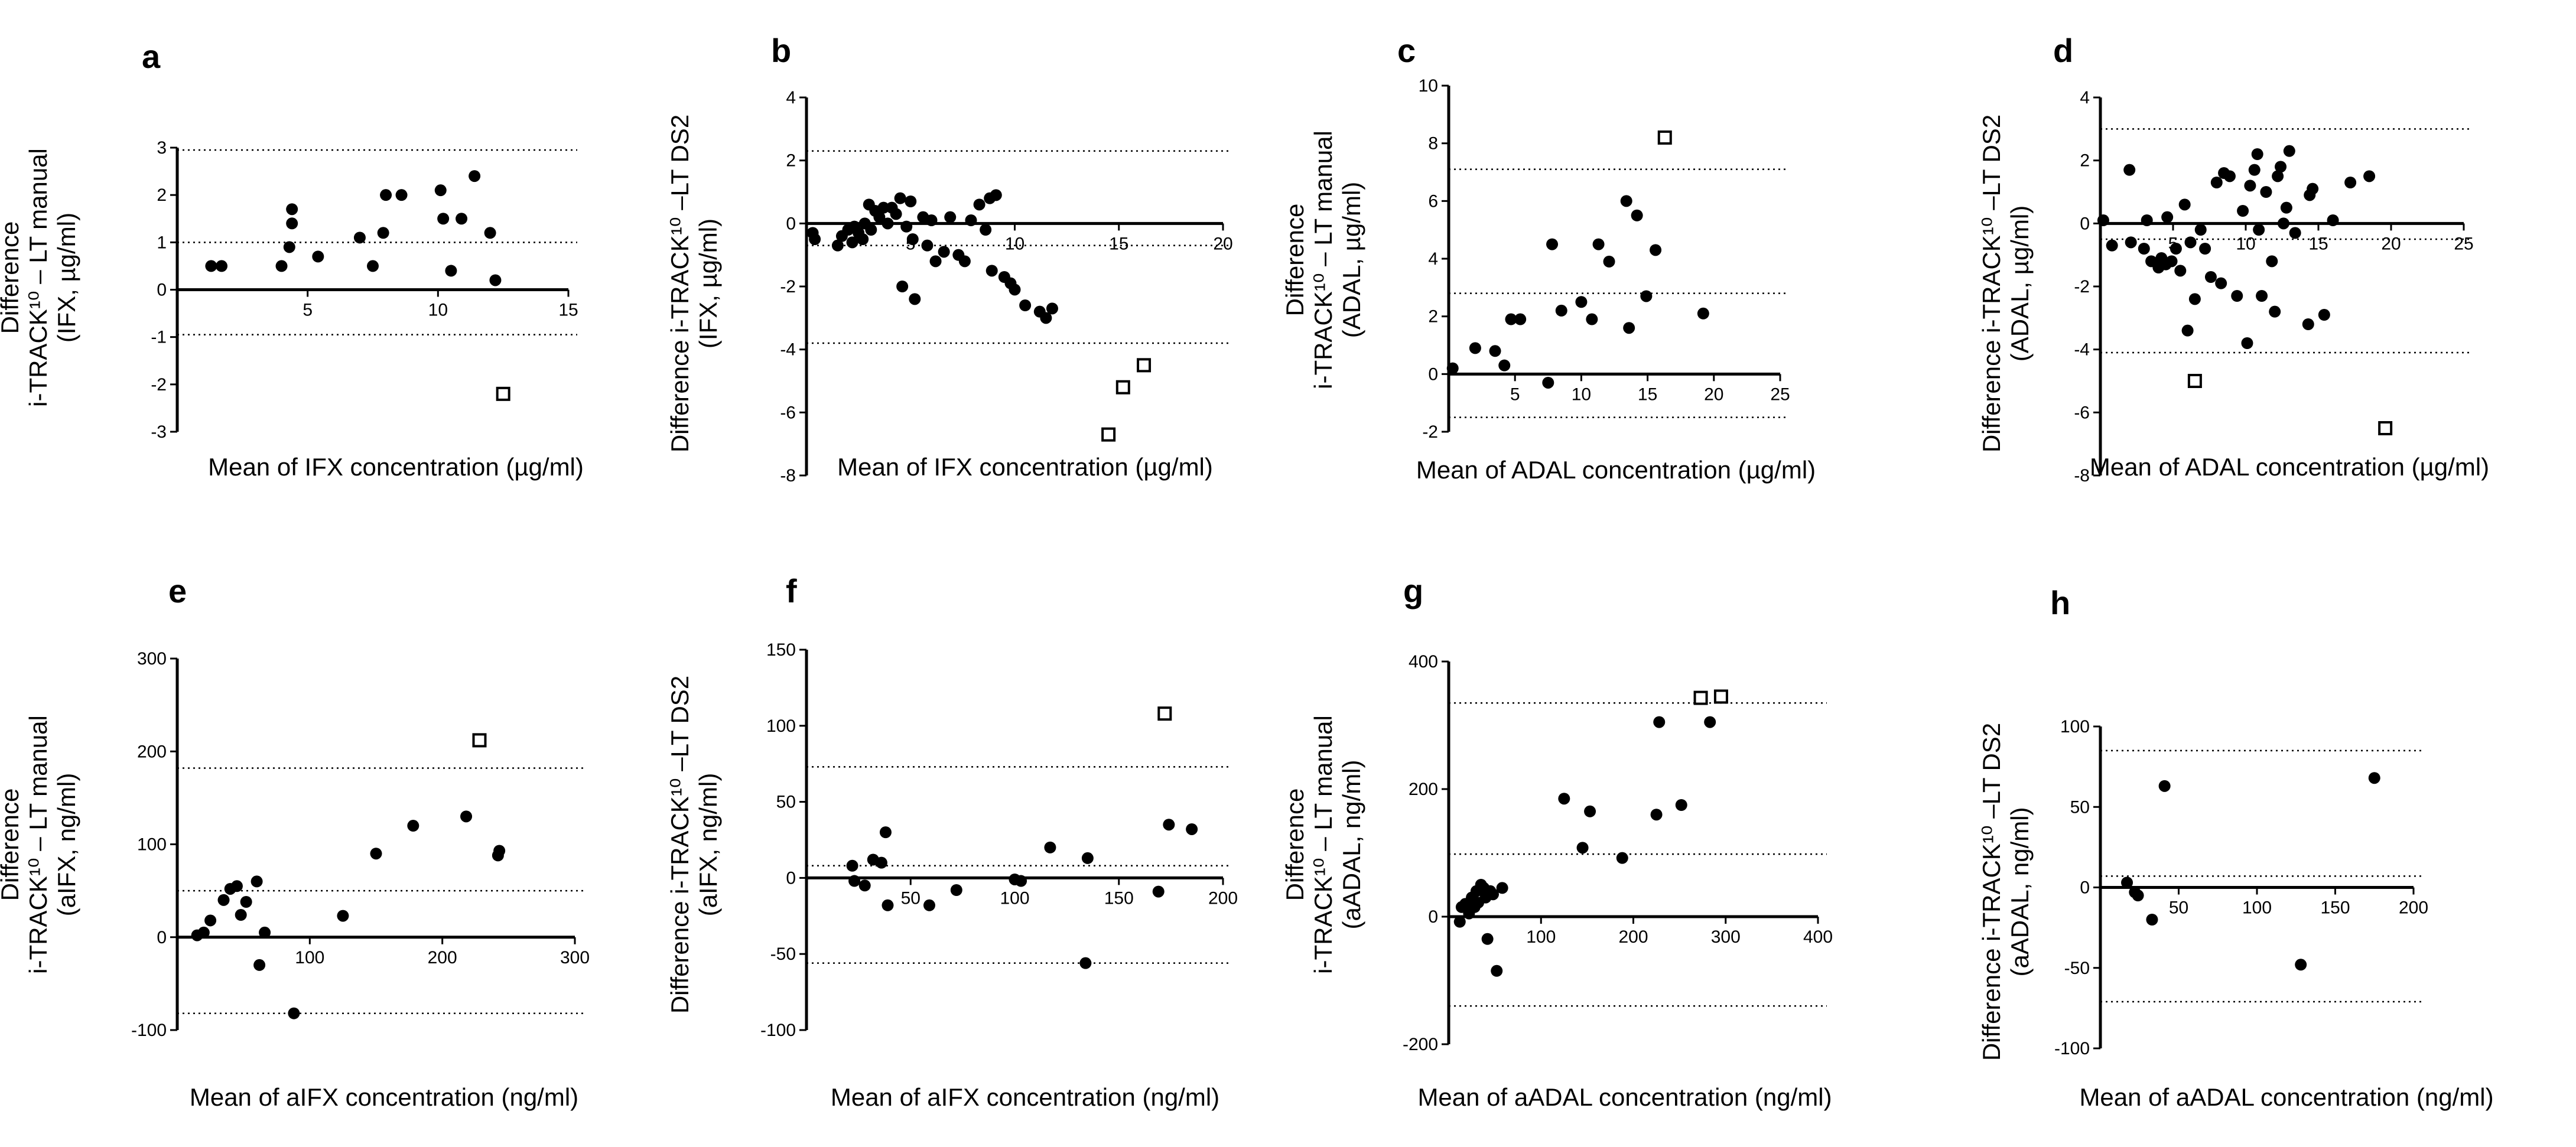 This screenshot has width=2576, height=1147. I want to click on y-tick-label: -8, so click(2082, 476).